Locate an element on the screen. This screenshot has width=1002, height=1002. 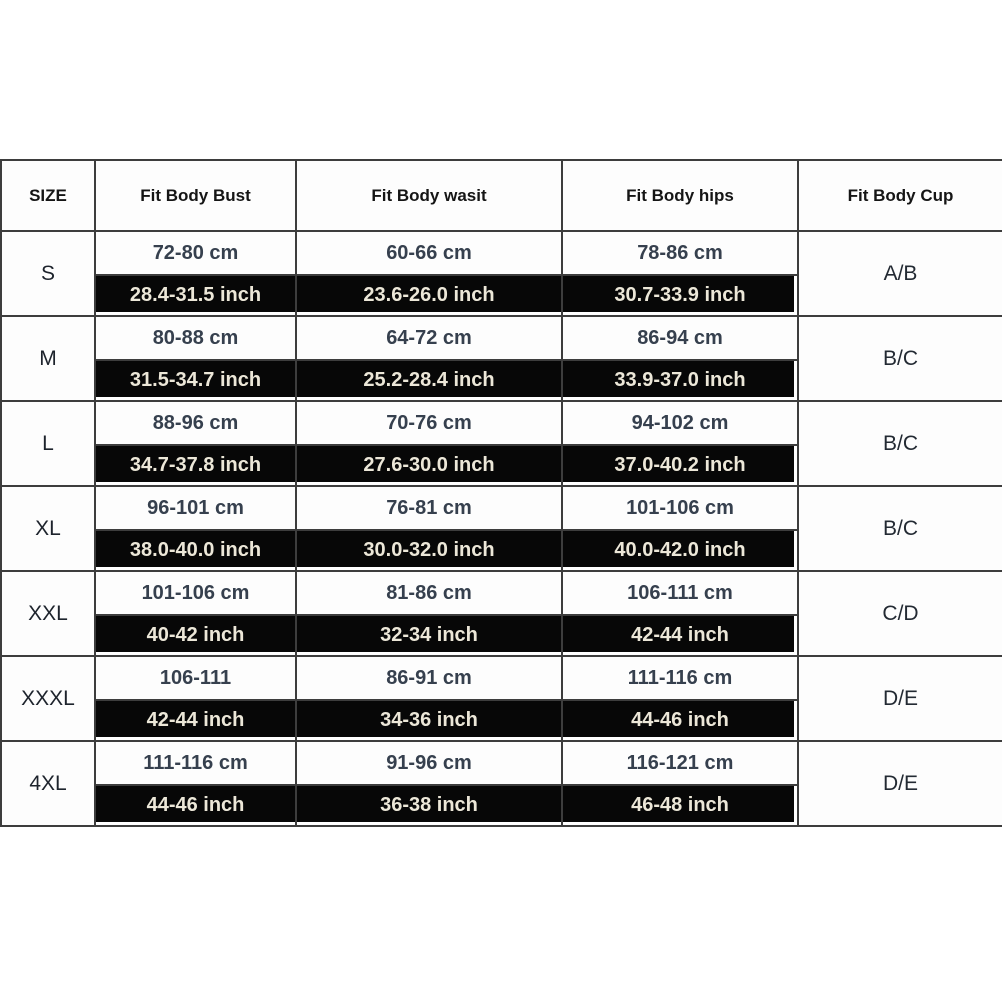
waist-inch-l: 27.6-30.0 inch is located at coordinates (429, 465).